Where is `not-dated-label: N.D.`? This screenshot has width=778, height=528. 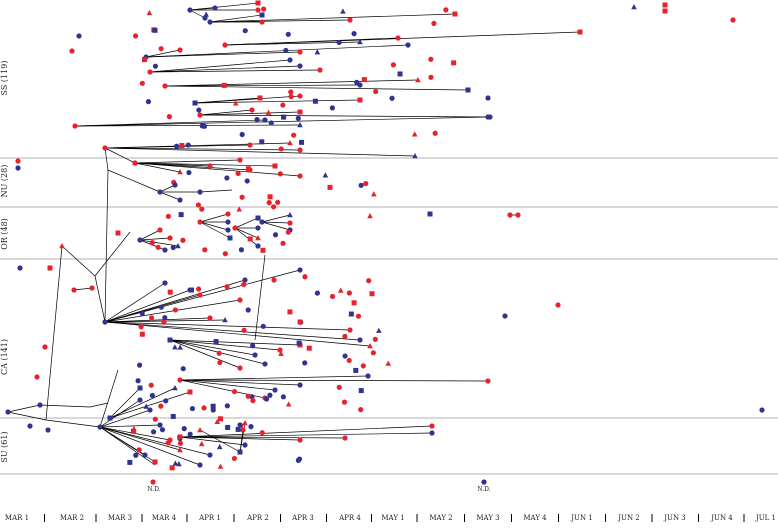 not-dated-label: N.D. is located at coordinates (483, 489).